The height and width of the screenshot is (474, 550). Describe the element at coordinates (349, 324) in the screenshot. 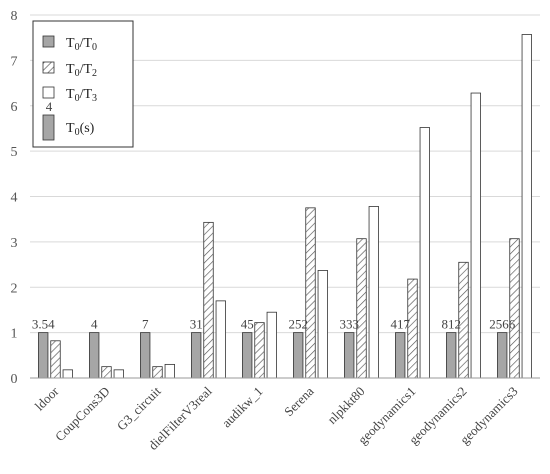

I see `data-label: 333` at that location.